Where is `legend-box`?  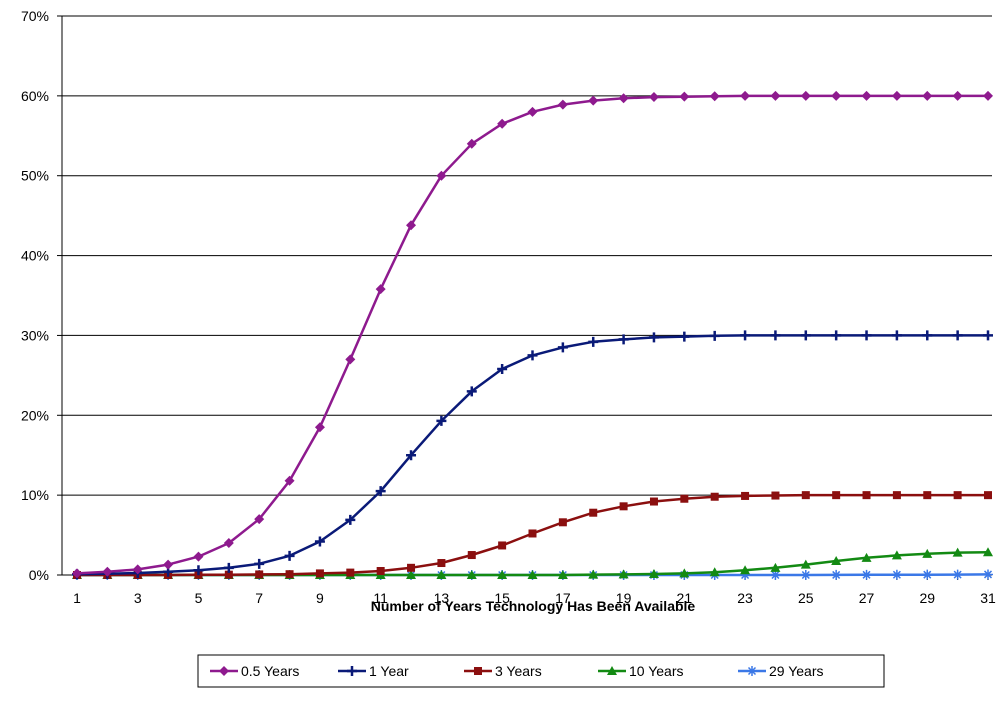
legend-box is located at coordinates (541, 671).